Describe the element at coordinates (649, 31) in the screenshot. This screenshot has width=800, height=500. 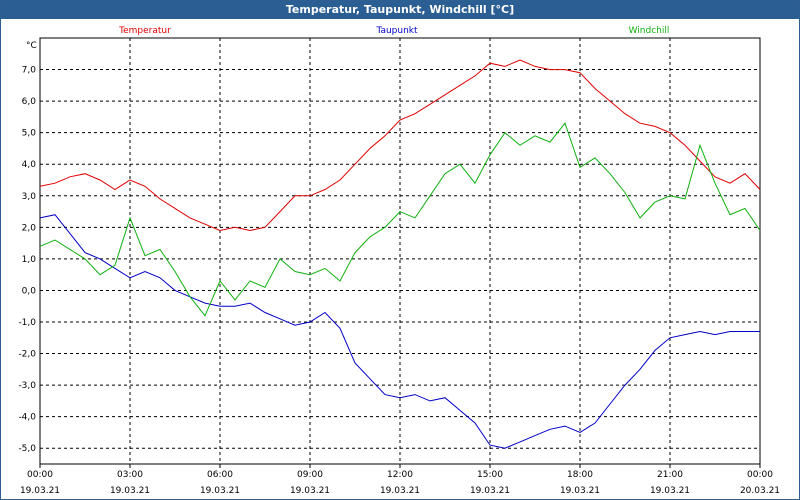
I see `legend-entry-windchill: Windchill` at that location.